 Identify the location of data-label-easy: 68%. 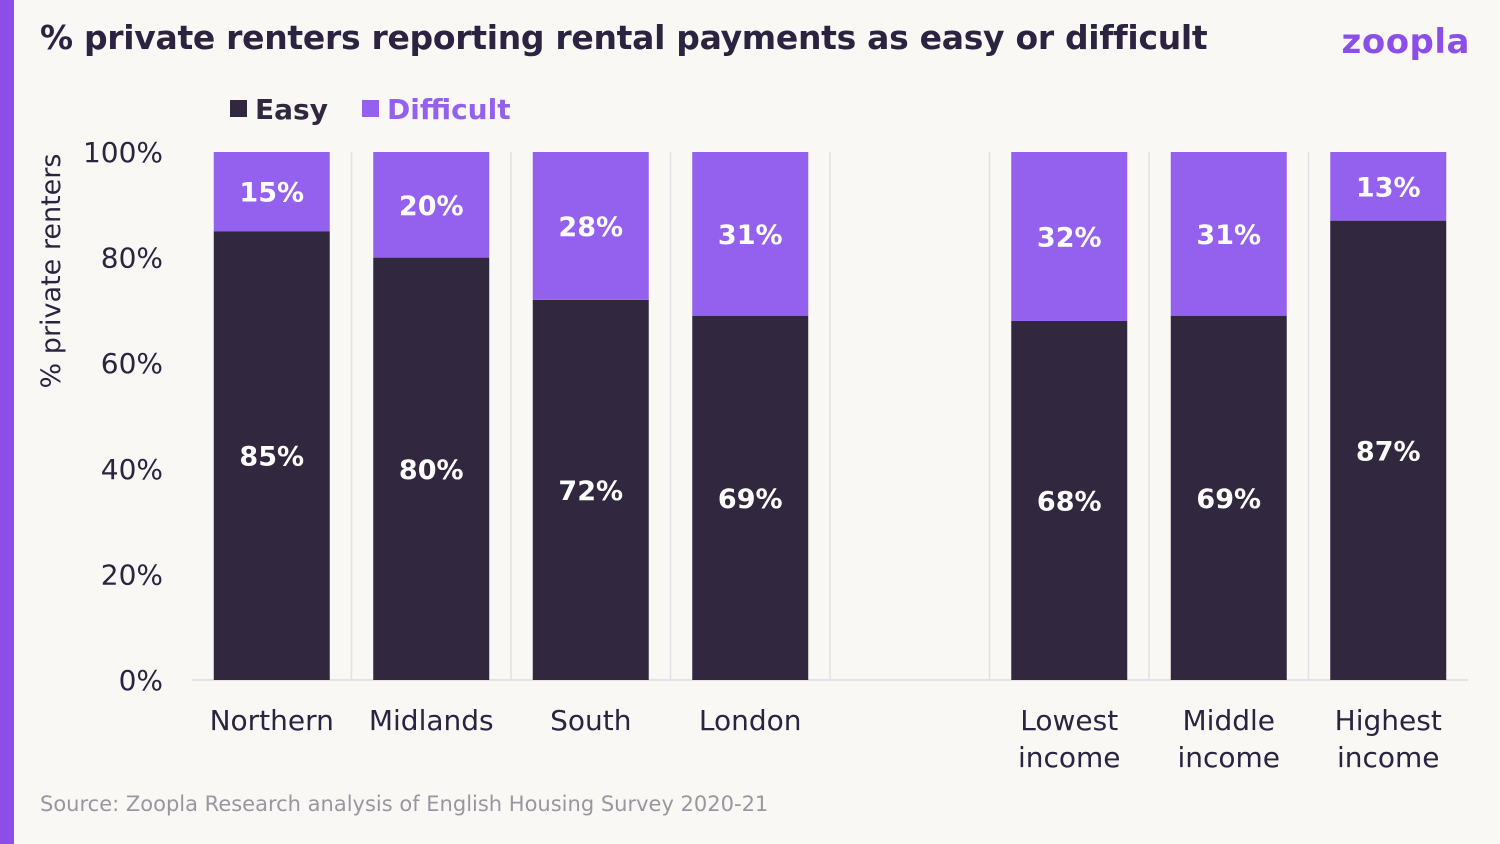
(1069, 501).